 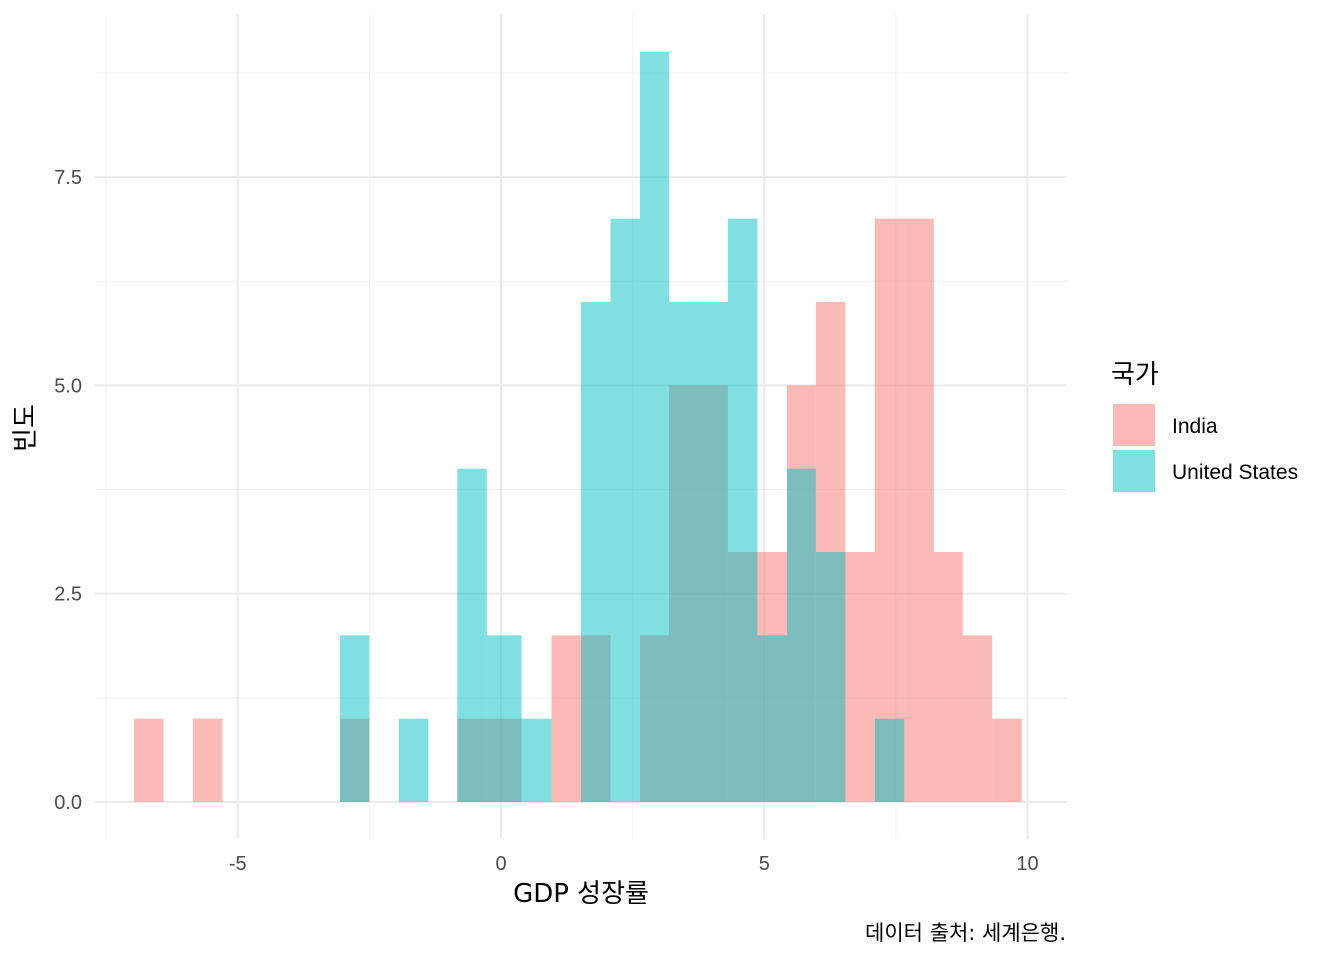 I want to click on x-axis-title: GDP 성장률, so click(x=581, y=894).